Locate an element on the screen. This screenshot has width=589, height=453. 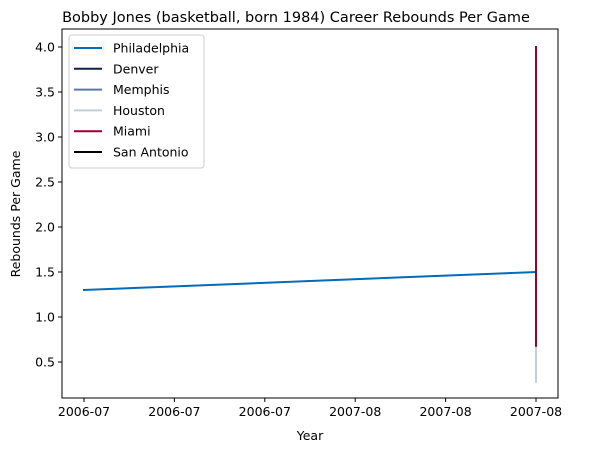
y-tick-label: 3.0 is located at coordinates (45, 137).